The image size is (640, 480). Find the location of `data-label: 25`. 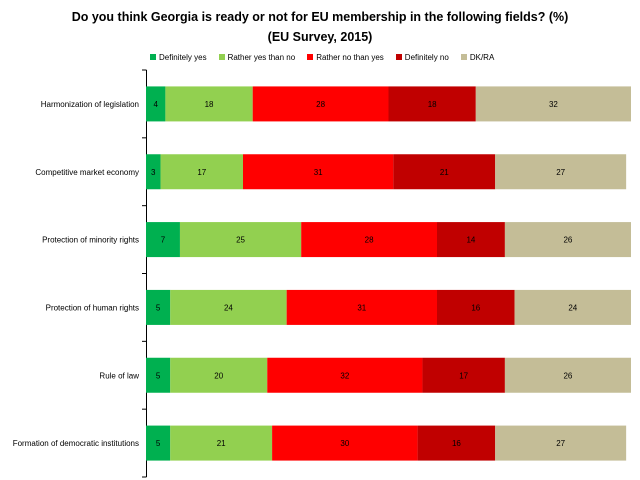

data-label: 25 is located at coordinates (240, 240).